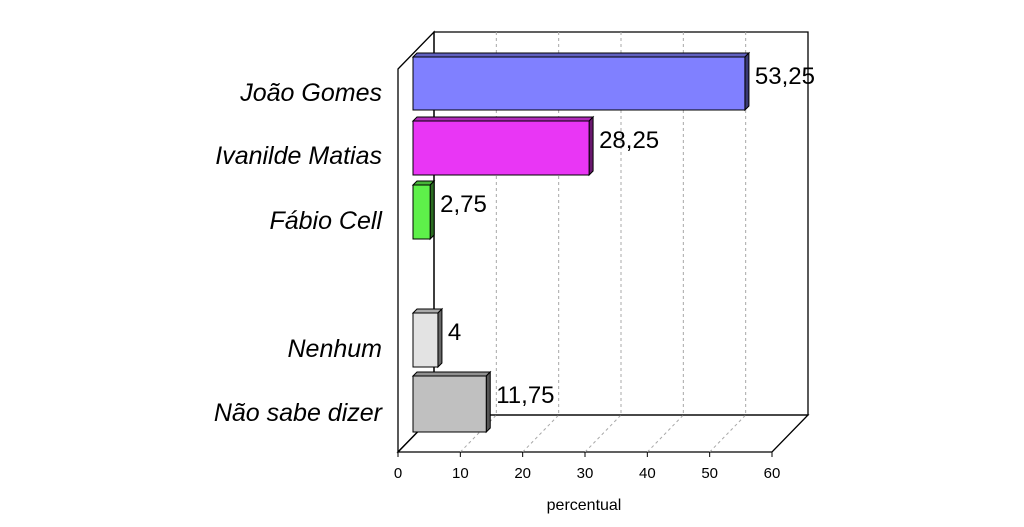  I want to click on value-label: 28,25, so click(629, 140).